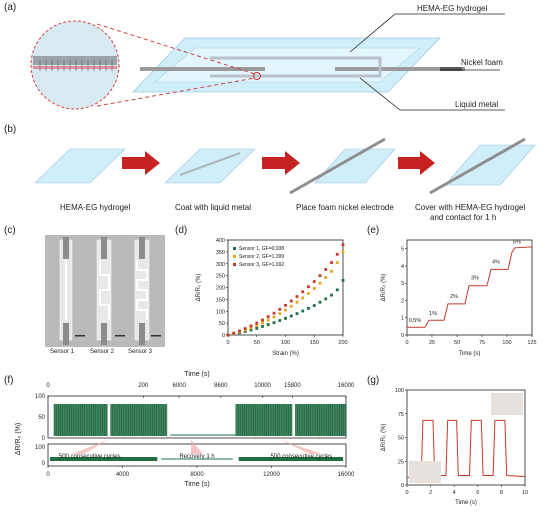 The width and height of the screenshot is (550, 515). Describe the element at coordinates (482, 62) in the screenshot. I see `label-nickel-foam: Nickel foam` at that location.